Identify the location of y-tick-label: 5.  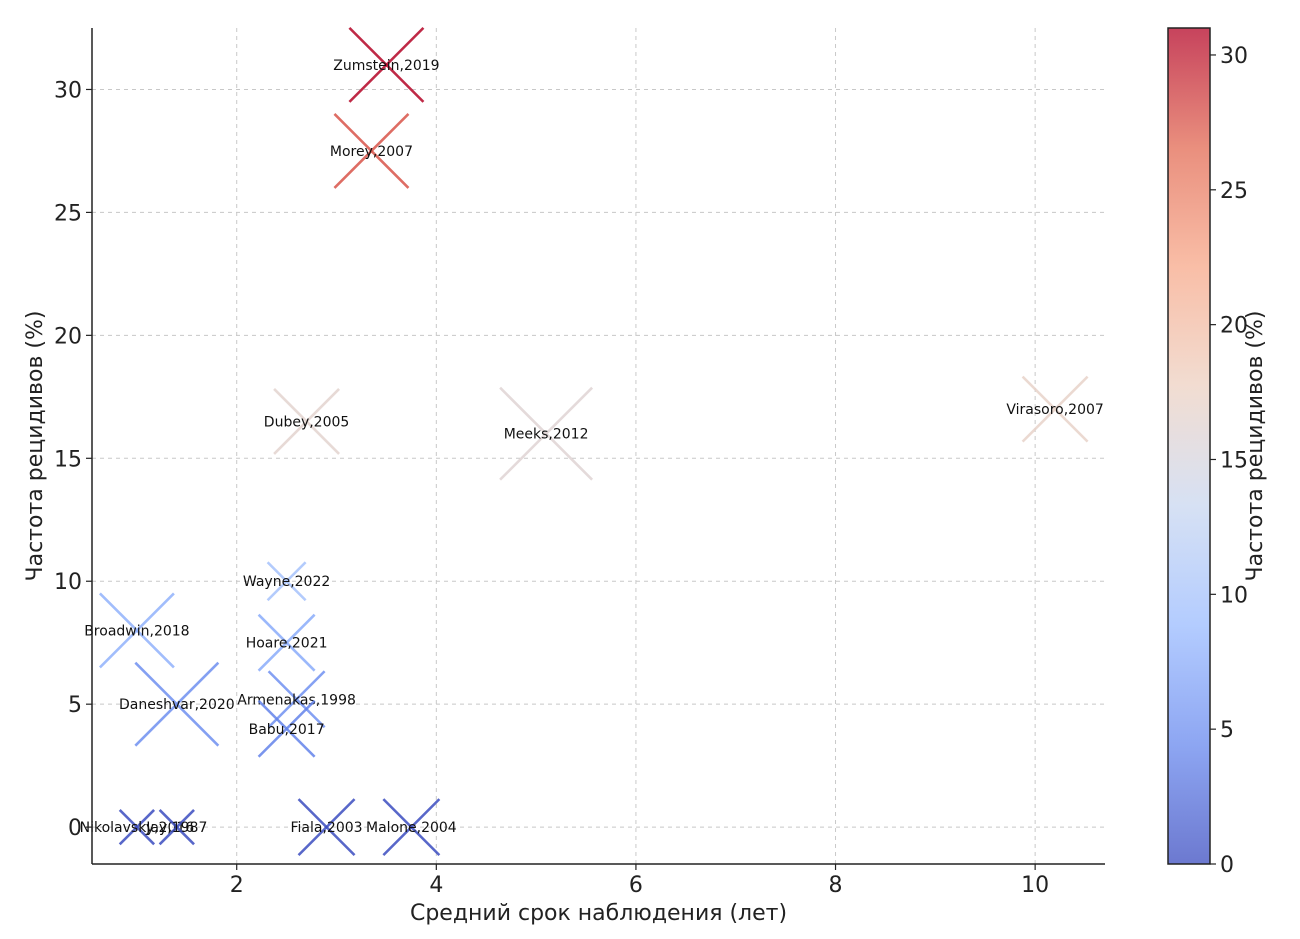
(75, 705).